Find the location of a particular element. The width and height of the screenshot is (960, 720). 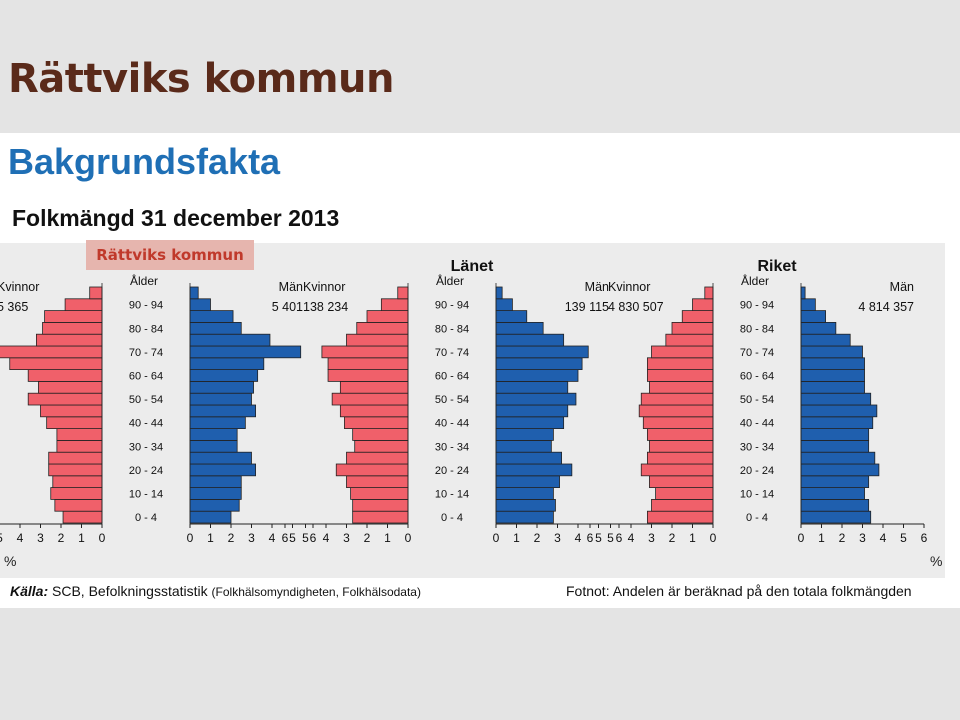

women-tick-label: 6 is located at coordinates (590, 538).